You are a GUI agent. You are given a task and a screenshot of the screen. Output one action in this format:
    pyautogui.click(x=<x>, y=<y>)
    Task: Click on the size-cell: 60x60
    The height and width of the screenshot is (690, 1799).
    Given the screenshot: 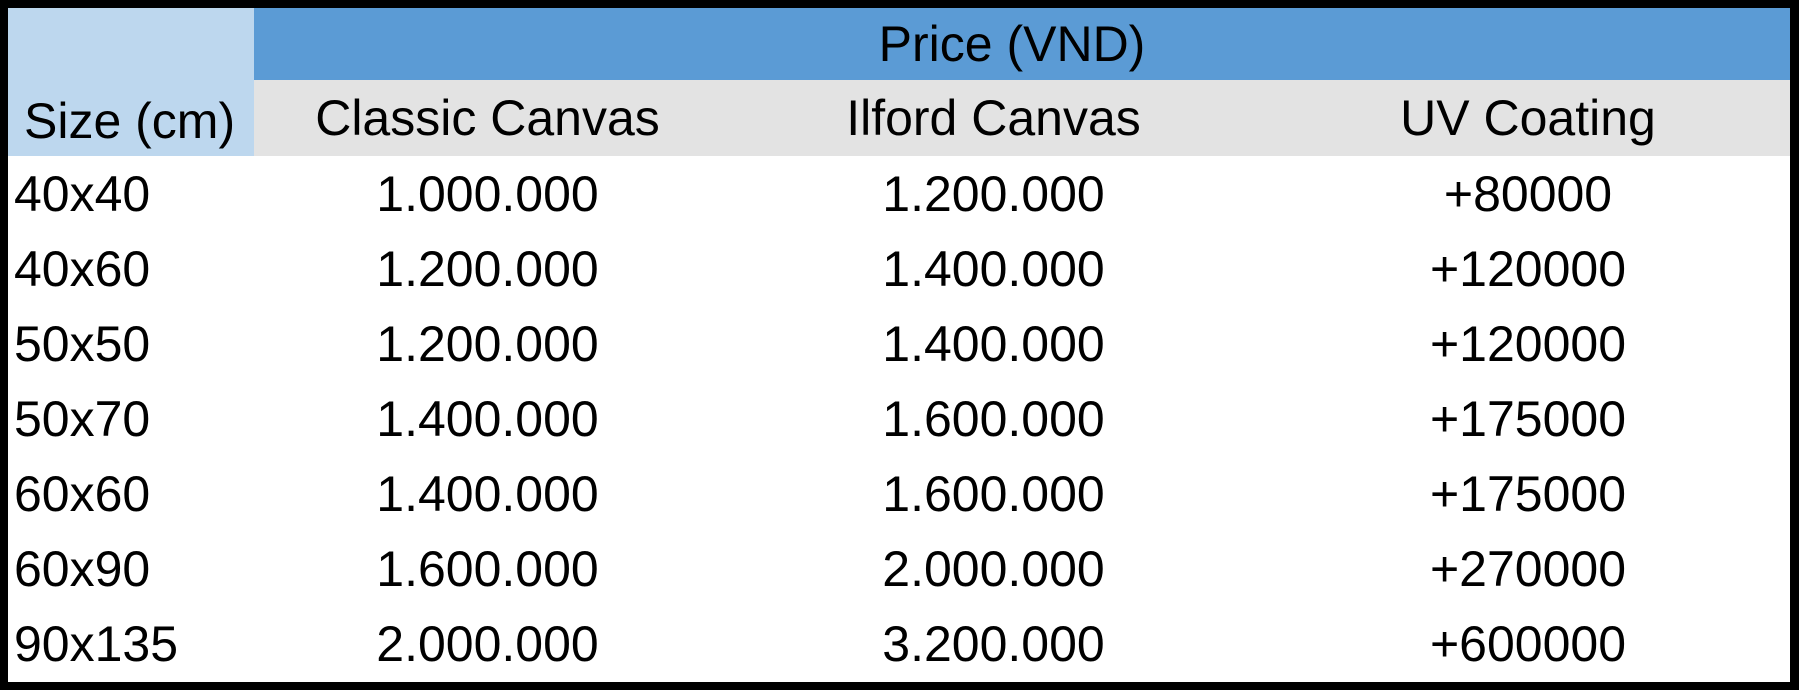 What is the action you would take?
    pyautogui.click(x=82, y=493)
    